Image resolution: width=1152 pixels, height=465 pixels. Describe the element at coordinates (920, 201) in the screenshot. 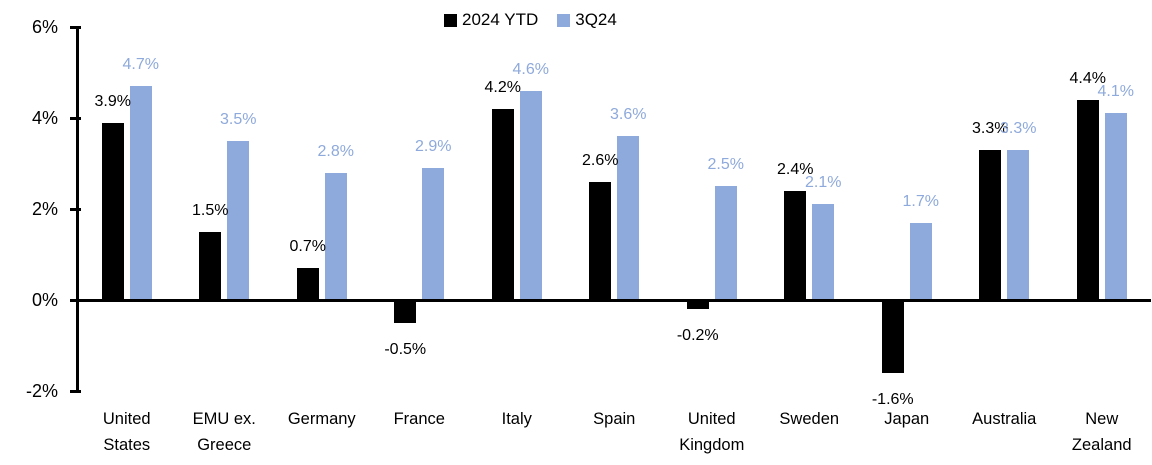

I see `bar-value-label: 1.7%` at that location.